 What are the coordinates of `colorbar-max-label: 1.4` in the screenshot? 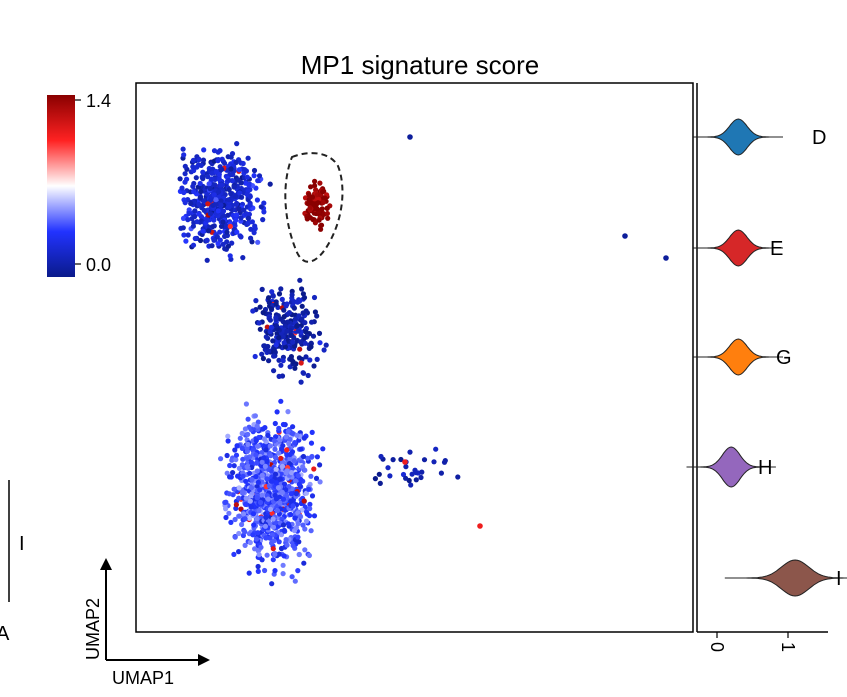 It's located at (98, 101).